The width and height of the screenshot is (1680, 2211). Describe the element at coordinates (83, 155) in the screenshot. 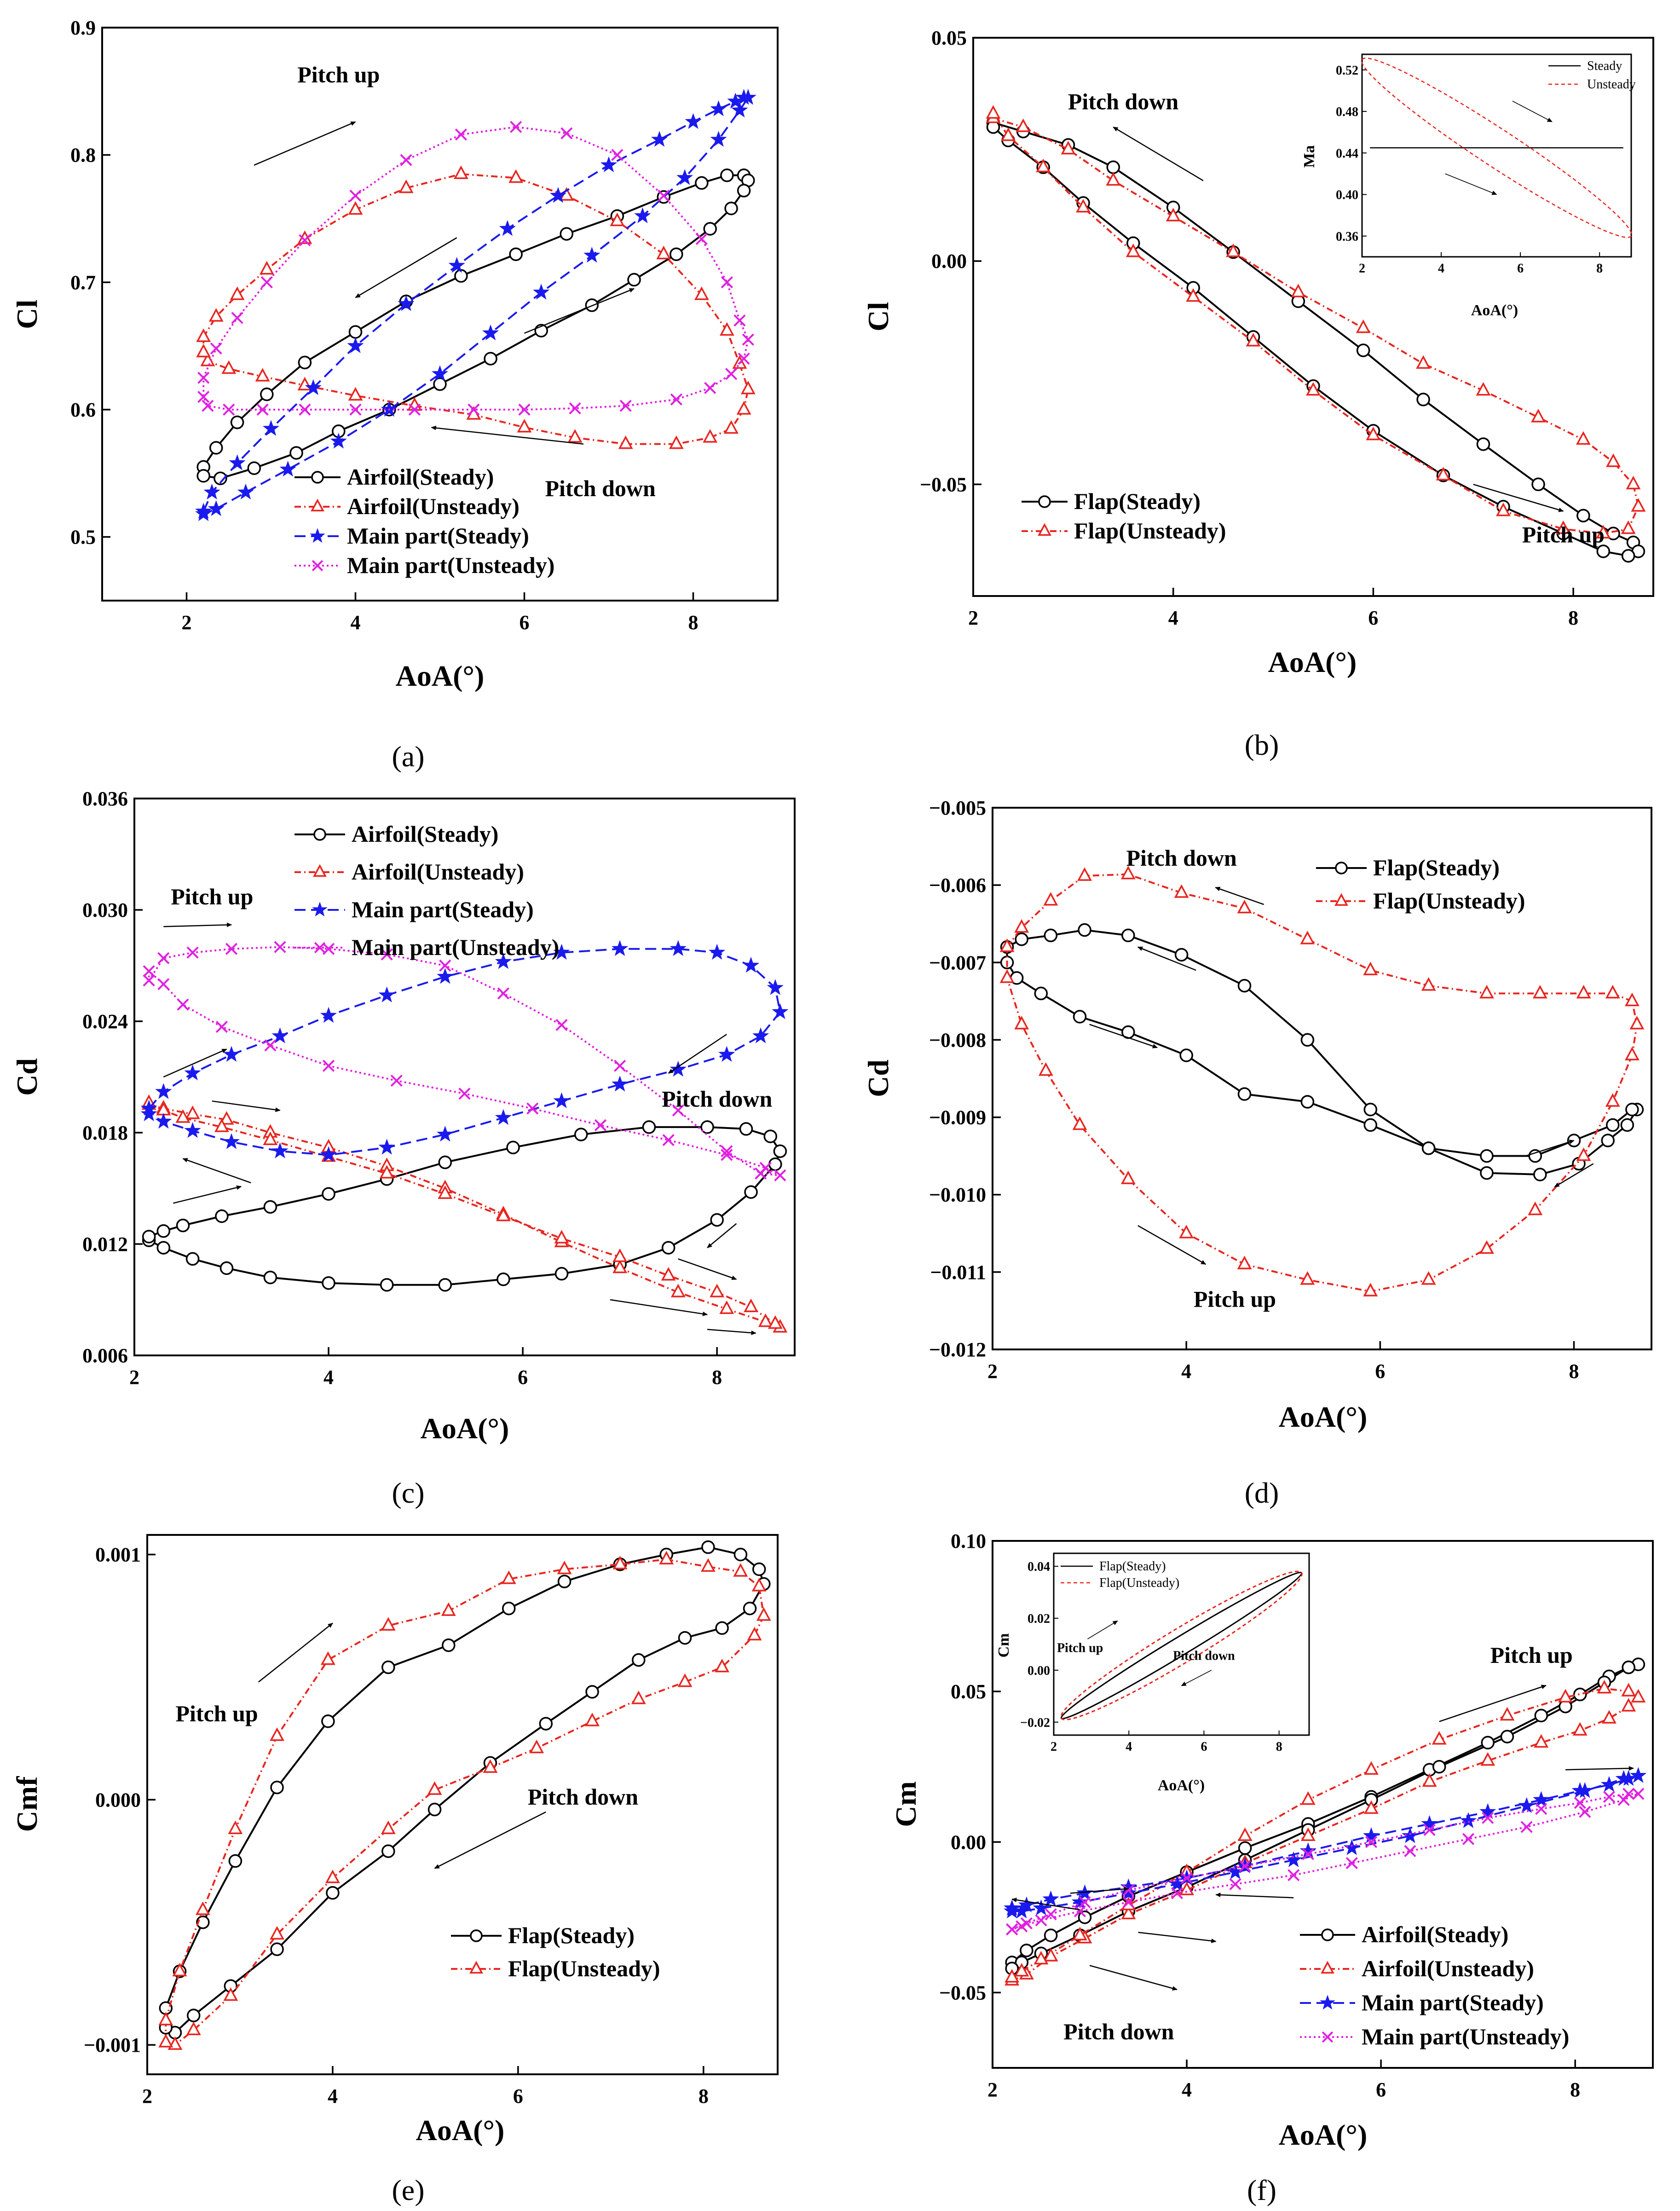

I see `y-tick-label: 0.8` at that location.